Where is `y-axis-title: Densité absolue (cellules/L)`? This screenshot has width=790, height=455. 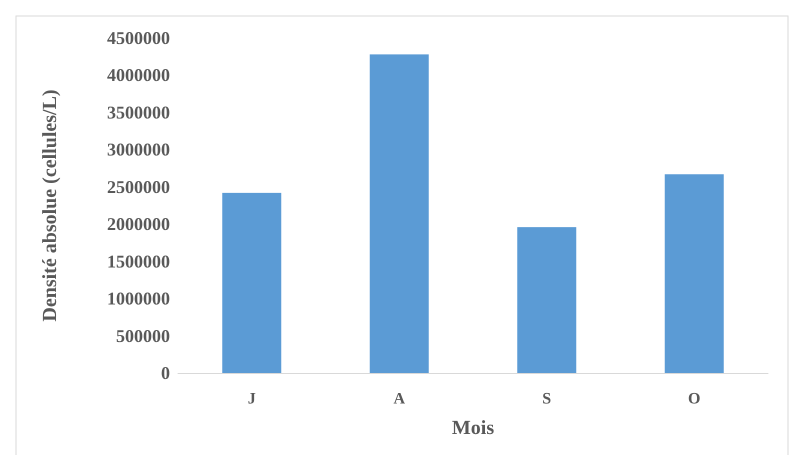
y-axis-title: Densité absolue (cellules/L) is located at coordinates (50, 205).